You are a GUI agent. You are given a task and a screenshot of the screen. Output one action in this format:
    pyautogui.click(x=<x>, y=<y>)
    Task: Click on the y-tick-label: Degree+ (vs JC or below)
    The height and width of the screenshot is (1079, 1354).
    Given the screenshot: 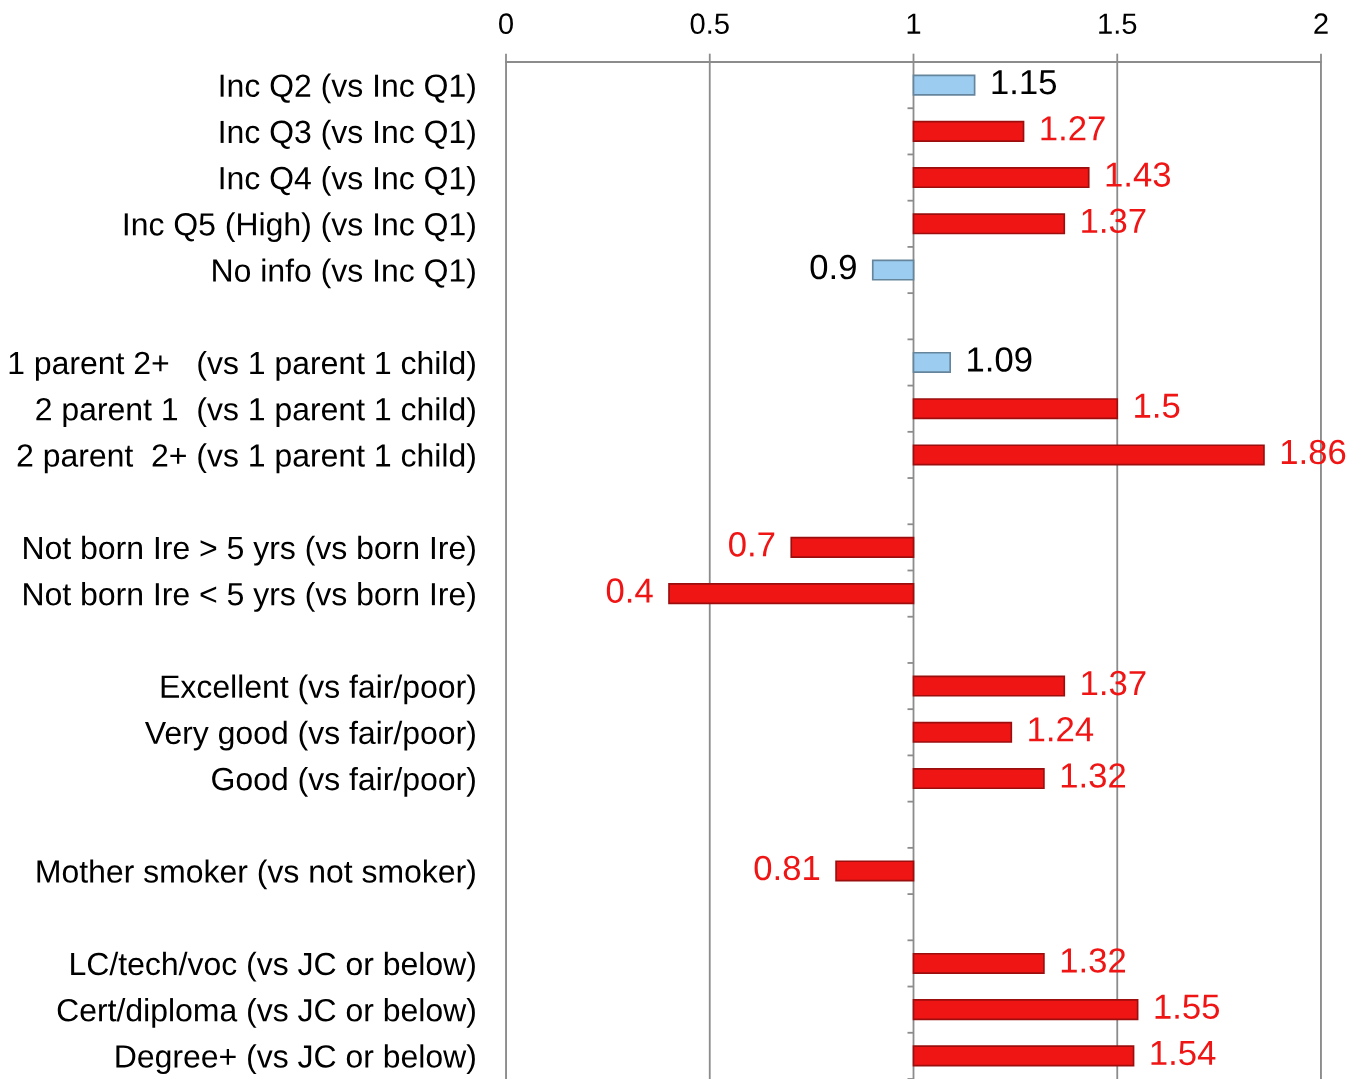 What is the action you would take?
    pyautogui.click(x=295, y=1059)
    